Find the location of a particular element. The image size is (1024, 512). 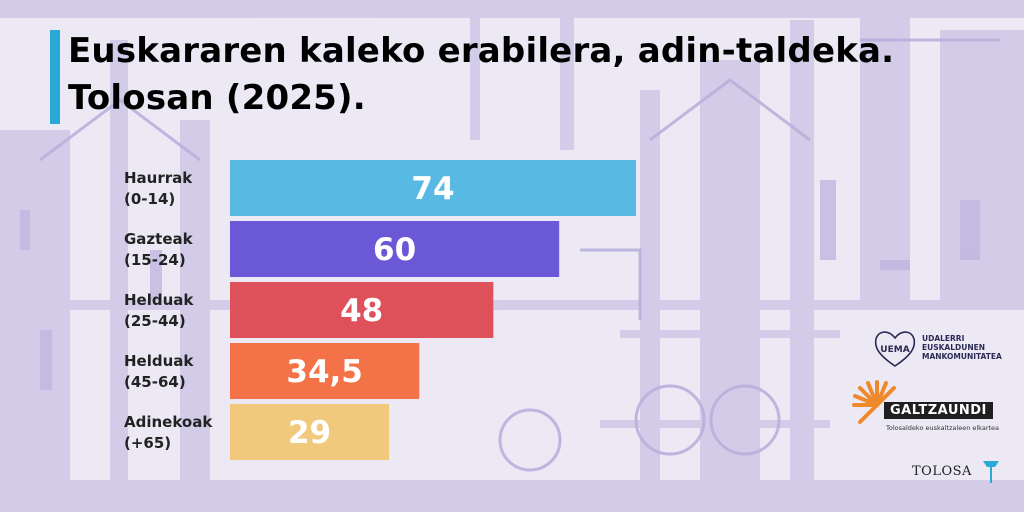

uema-text: UDALERRI EUSKALDUNEN MANKOMUNITATEA is located at coordinates (962, 347).